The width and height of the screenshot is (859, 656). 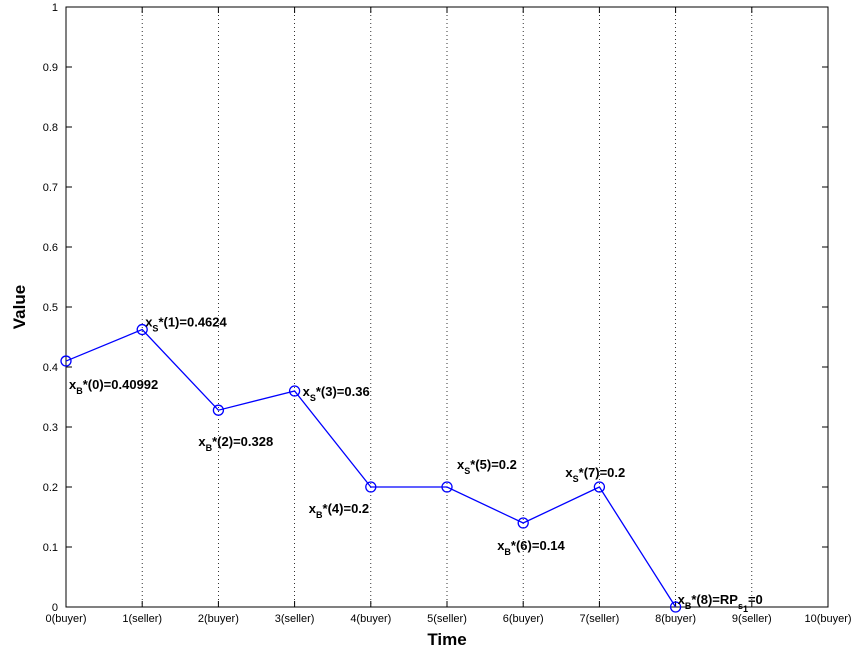 What do you see at coordinates (675, 619) in the screenshot?
I see `x-tick-label: 8(buyer)` at bounding box center [675, 619].